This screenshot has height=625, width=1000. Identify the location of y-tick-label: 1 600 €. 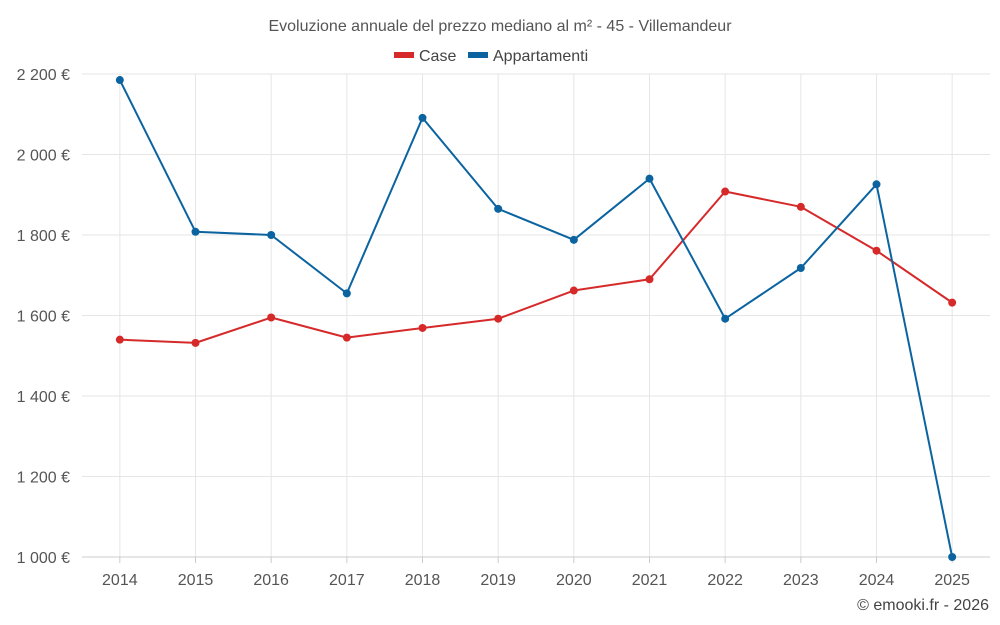
(43, 317).